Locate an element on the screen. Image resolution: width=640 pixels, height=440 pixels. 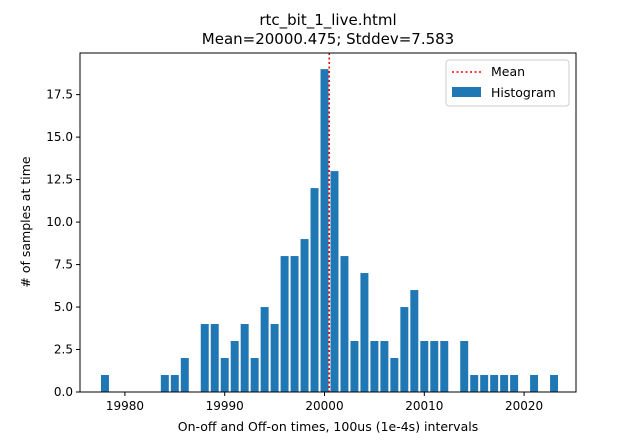
y-tick-label: 12.5 is located at coordinates (59, 180).